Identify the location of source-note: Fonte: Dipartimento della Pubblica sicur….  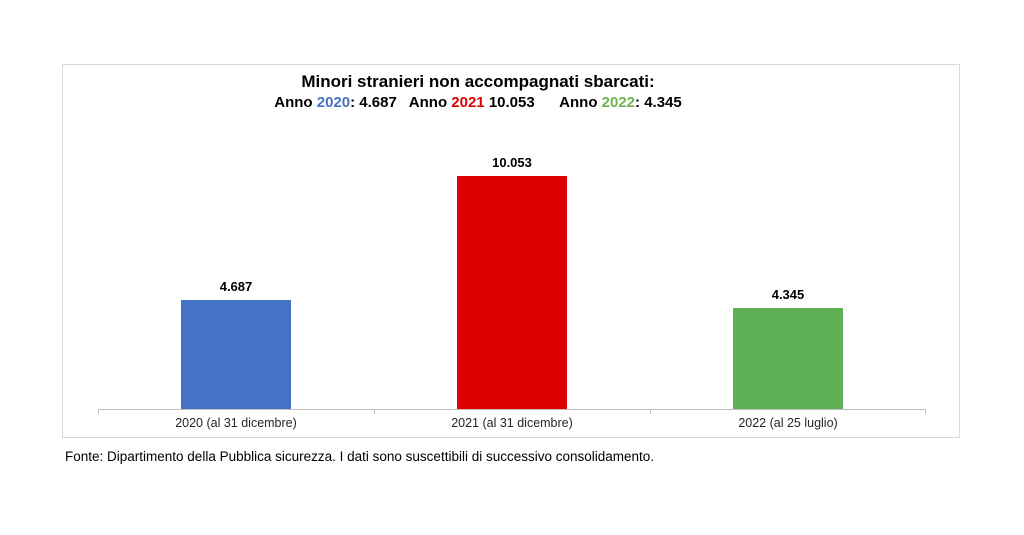
(360, 456).